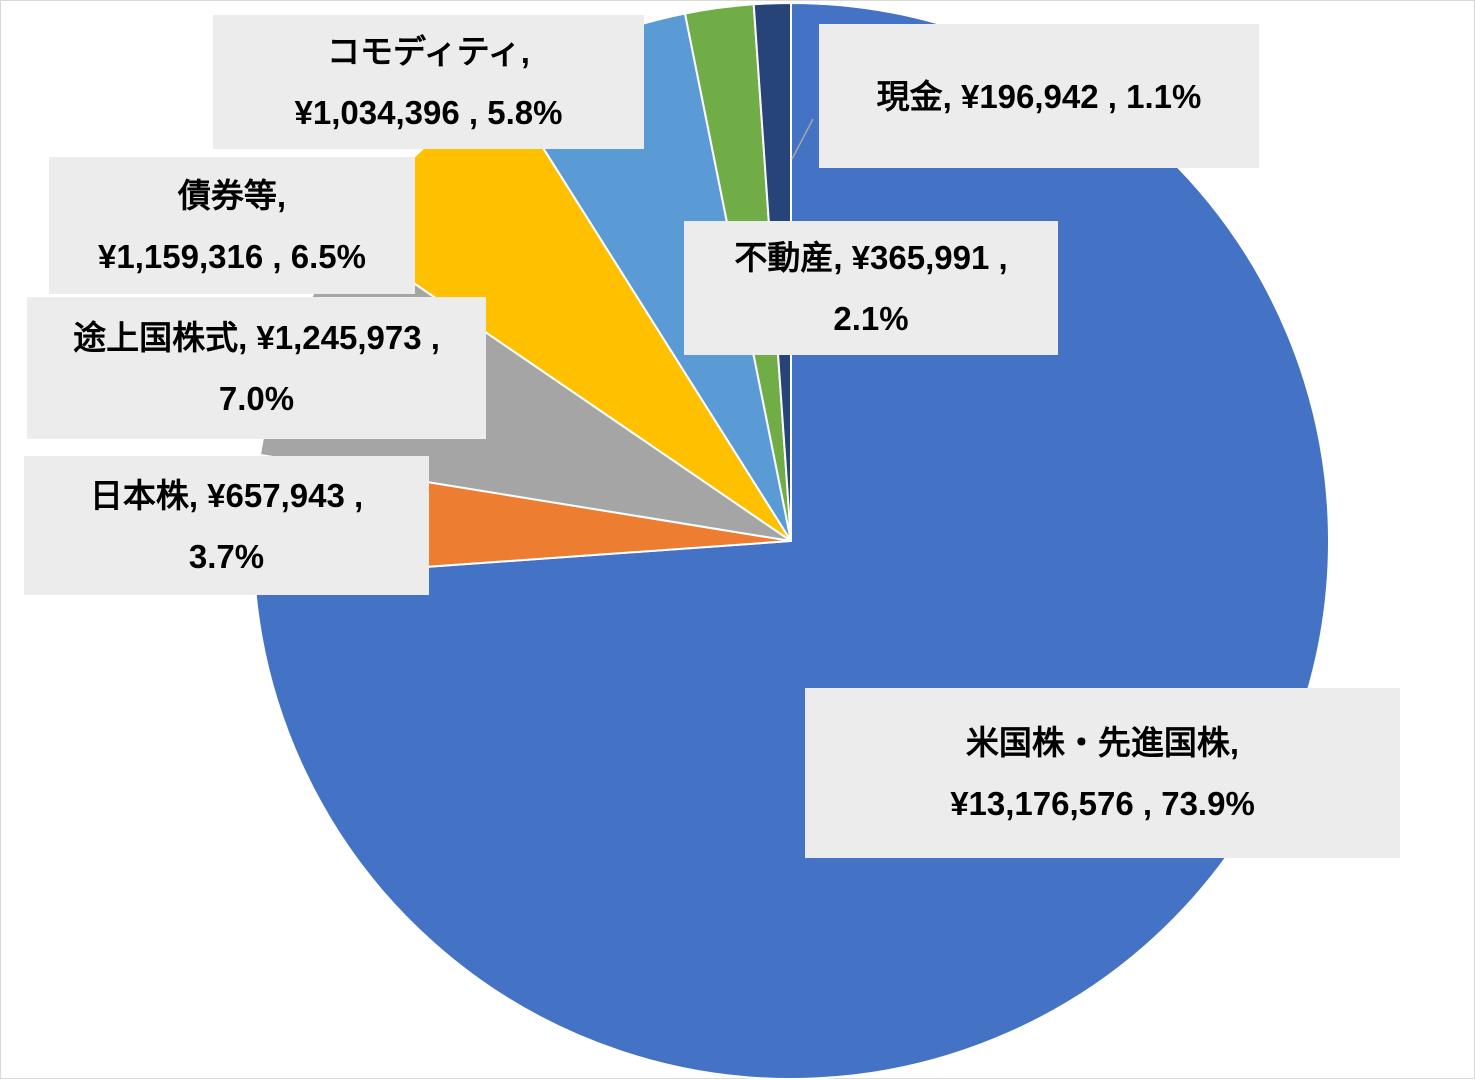 This screenshot has width=1475, height=1080. Describe the element at coordinates (871, 257) in the screenshot. I see `label-real-estate-line1: 不動産, ¥365,991 ,` at that location.